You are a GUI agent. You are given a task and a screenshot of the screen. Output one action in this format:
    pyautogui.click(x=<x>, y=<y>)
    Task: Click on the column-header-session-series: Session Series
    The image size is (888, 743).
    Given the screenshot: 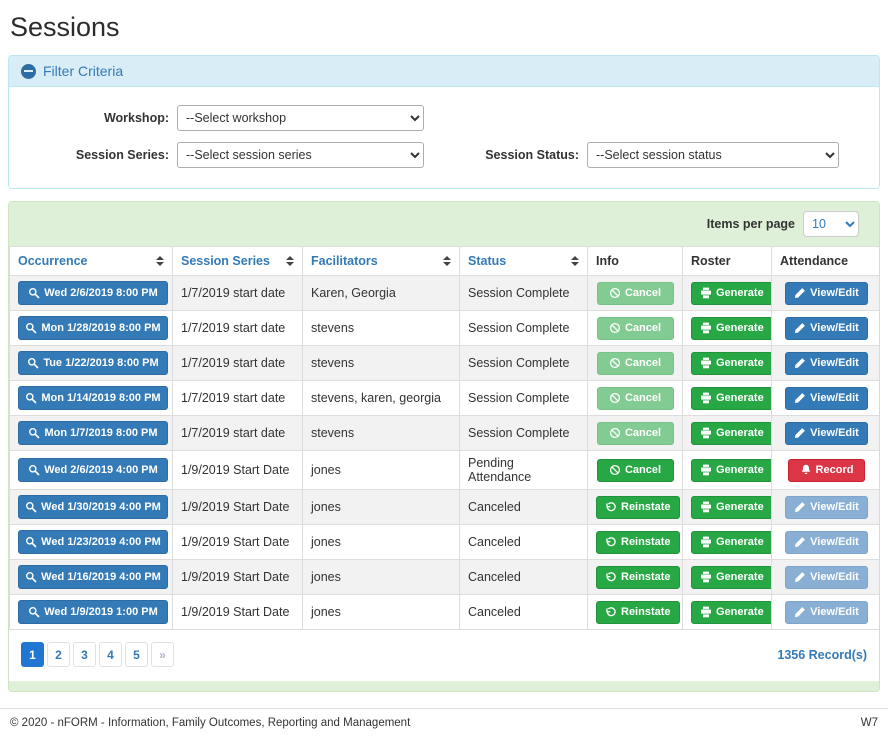 What is the action you would take?
    pyautogui.click(x=237, y=261)
    